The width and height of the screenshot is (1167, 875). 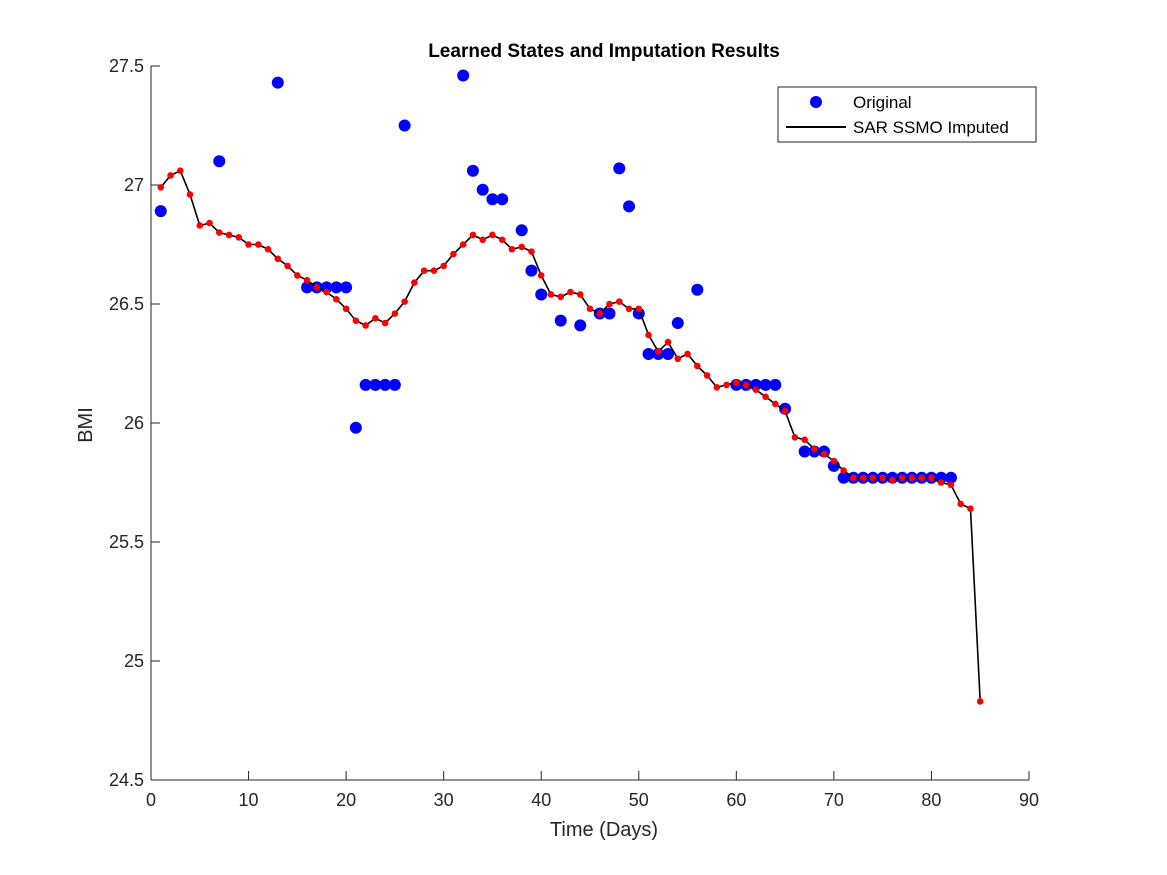 I want to click on x-tick-label: 40, so click(x=541, y=800).